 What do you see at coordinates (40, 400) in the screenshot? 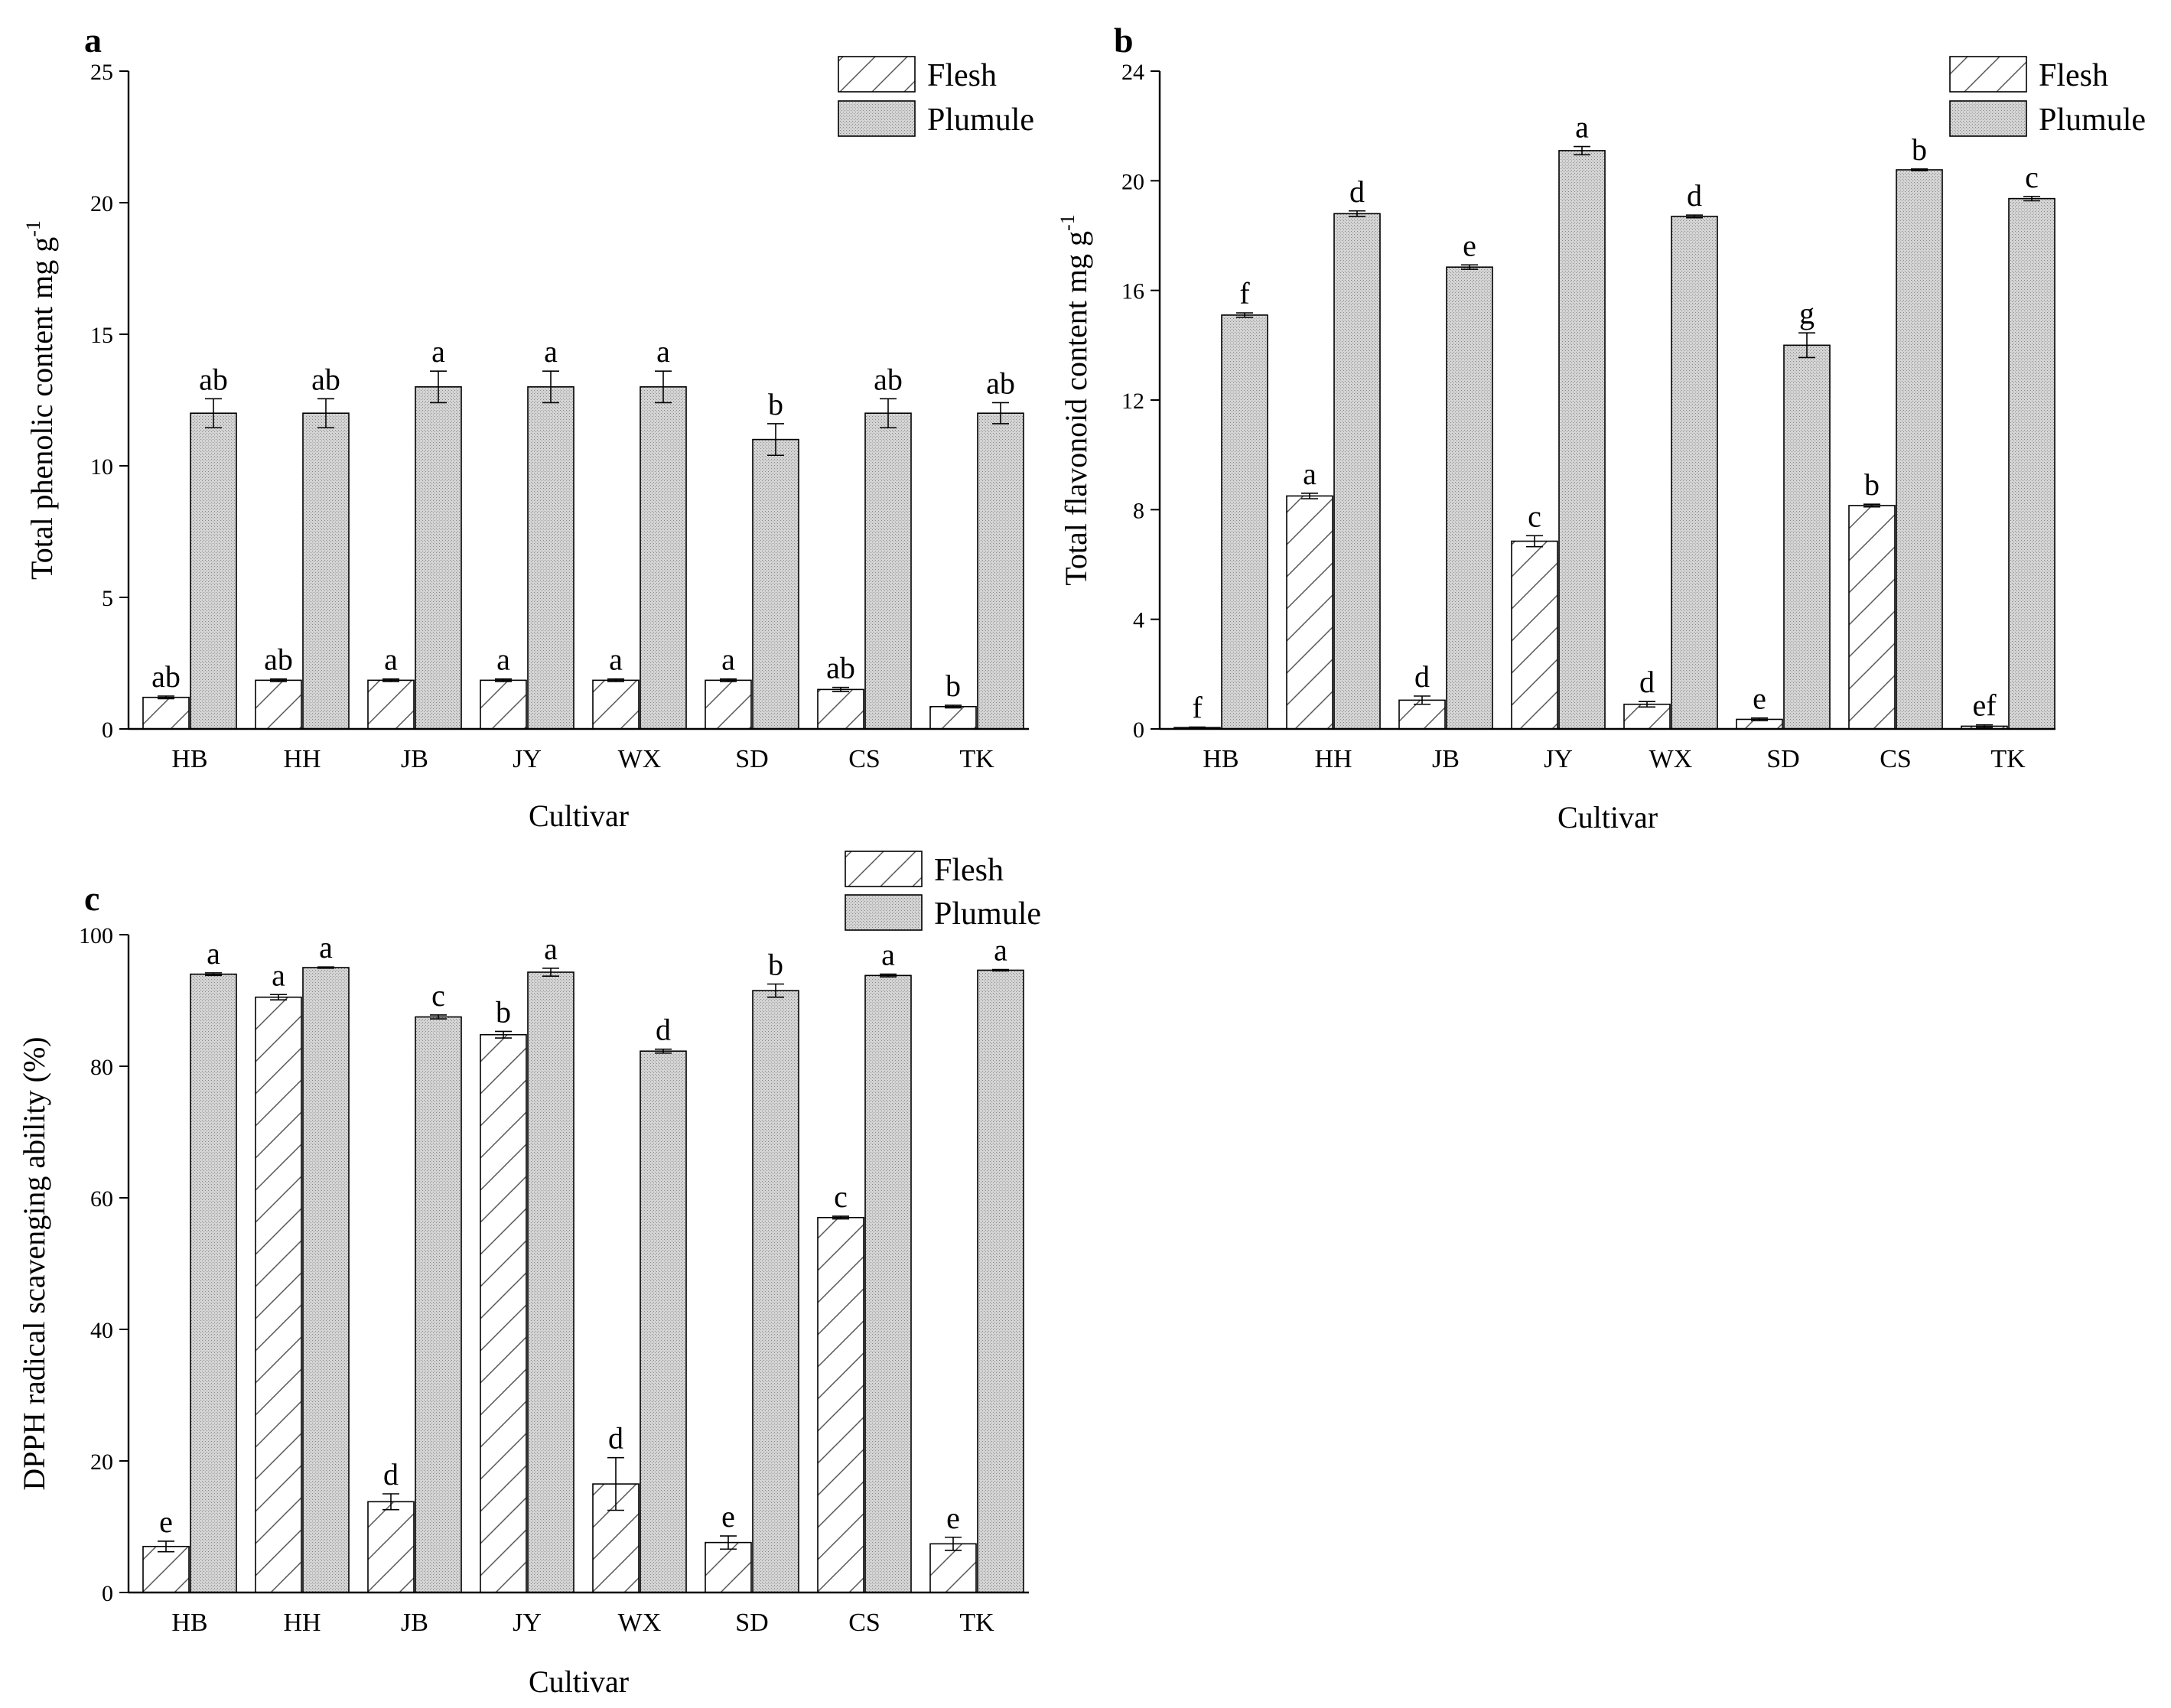
I see `y-axis-title: Total phenolic content mg g-1` at bounding box center [40, 400].